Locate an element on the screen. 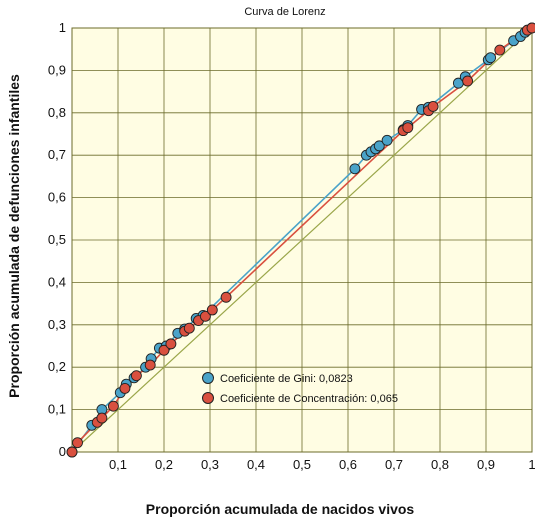 The height and width of the screenshot is (524, 535). x-axis-ticks: 0,1 0,2 0,3 0,4 0,5 0,6 0,7 0,8 0,9 1 is located at coordinates (322, 464).